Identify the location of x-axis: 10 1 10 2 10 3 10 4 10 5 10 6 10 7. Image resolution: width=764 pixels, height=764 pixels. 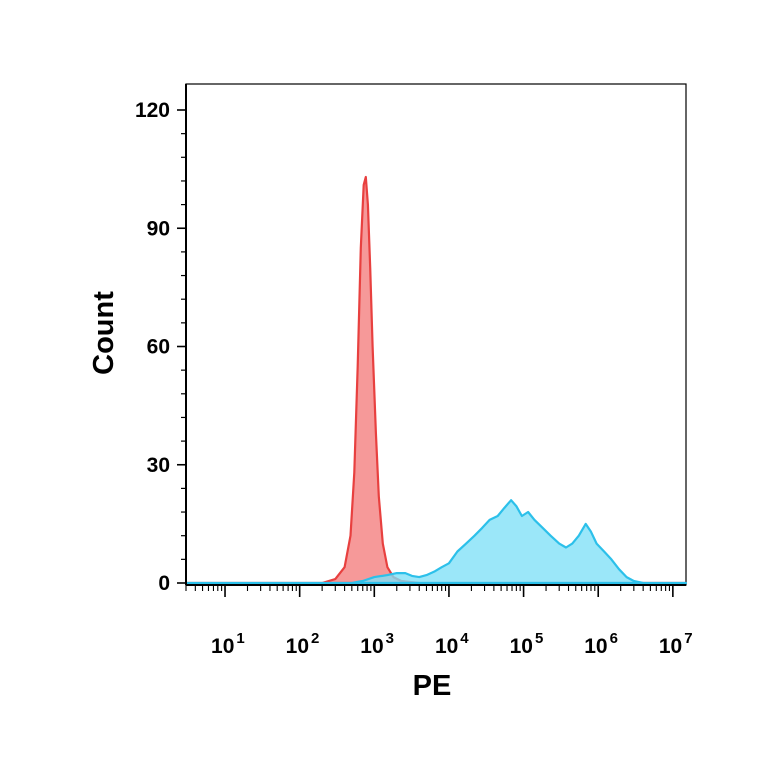
(439, 621).